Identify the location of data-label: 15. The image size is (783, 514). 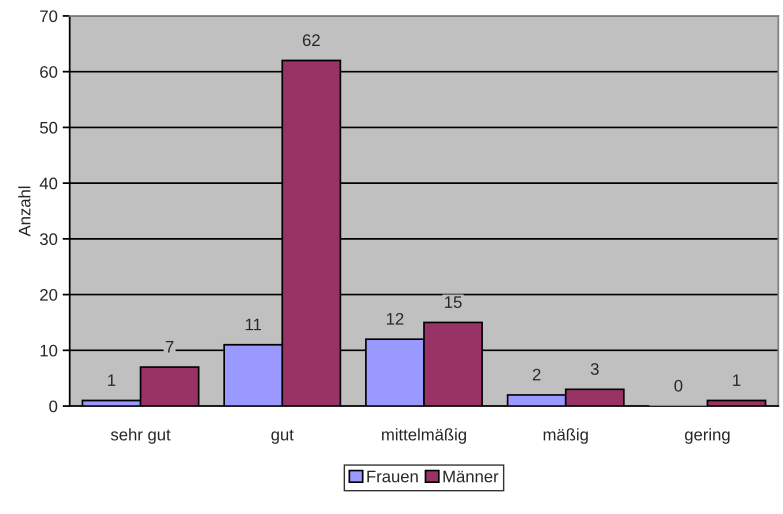
(453, 302).